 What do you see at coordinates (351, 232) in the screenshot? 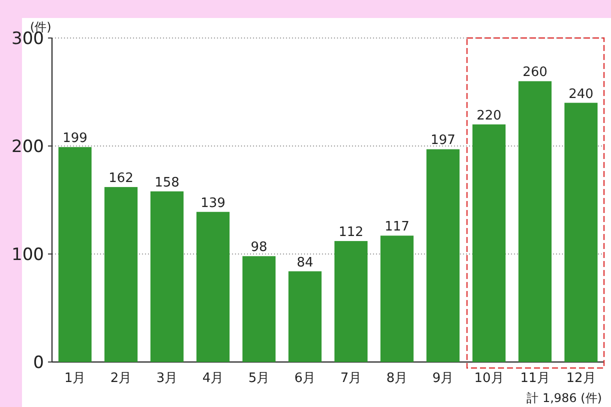
I see `data-label: 112` at bounding box center [351, 232].